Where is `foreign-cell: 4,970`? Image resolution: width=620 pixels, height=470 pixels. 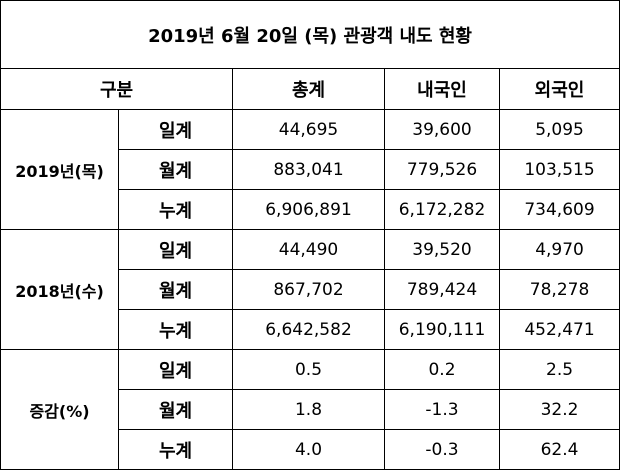
foreign-cell: 4,970 is located at coordinates (559, 249).